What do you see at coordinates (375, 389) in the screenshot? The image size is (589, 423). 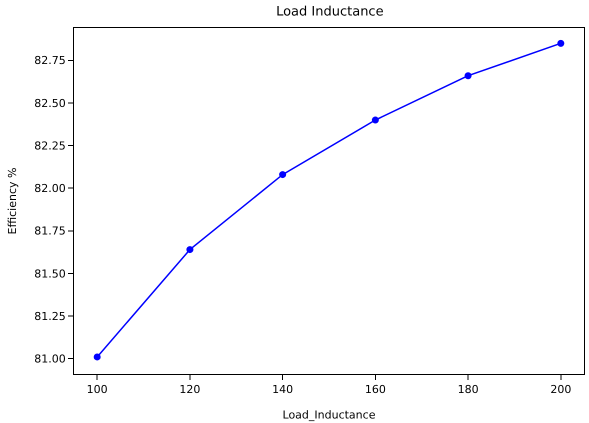 I see `x-tick-label: 160` at bounding box center [375, 389].